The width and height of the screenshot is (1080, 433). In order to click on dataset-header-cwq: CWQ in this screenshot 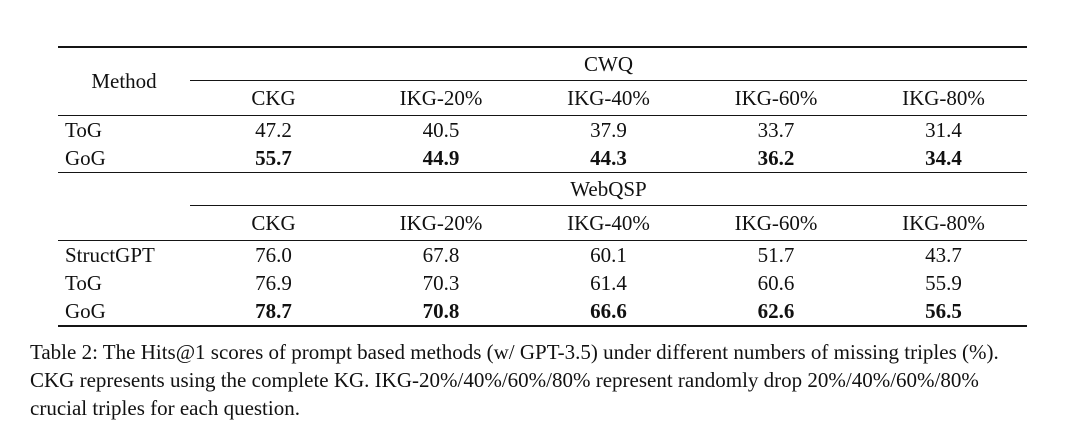, I will do `click(608, 64)`.